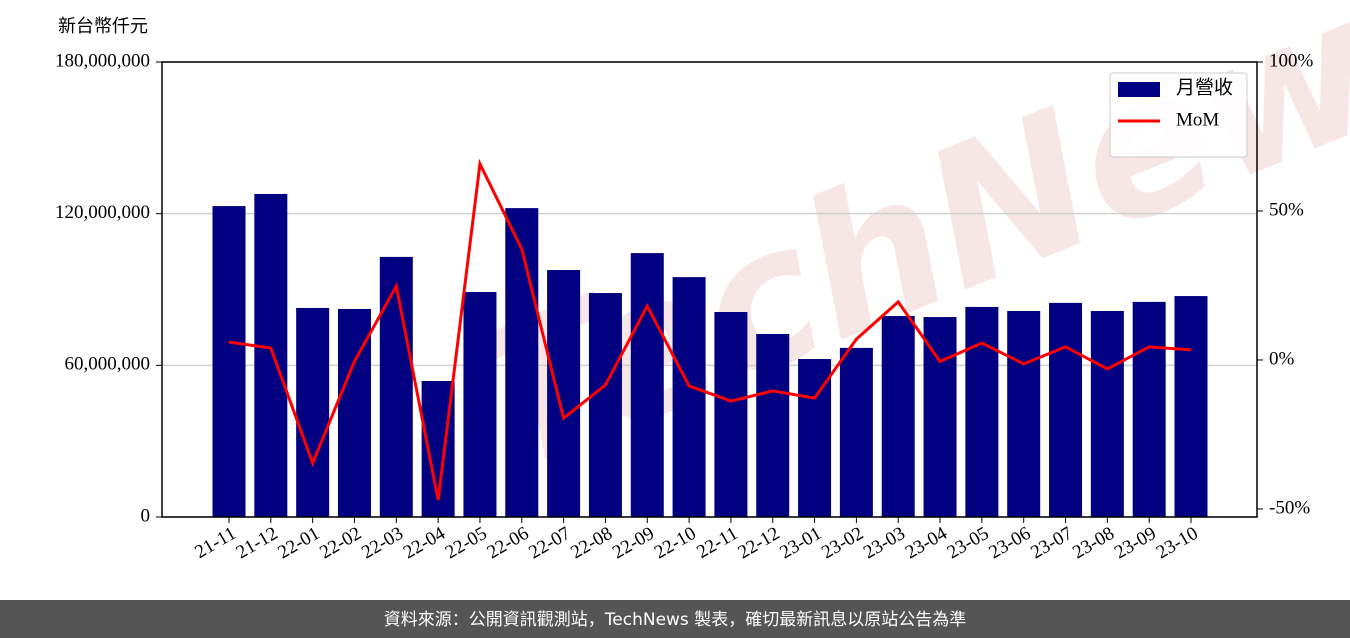 The height and width of the screenshot is (638, 1350). What do you see at coordinates (1282, 358) in the screenshot?
I see `y2-tick-label: 0%` at bounding box center [1282, 358].